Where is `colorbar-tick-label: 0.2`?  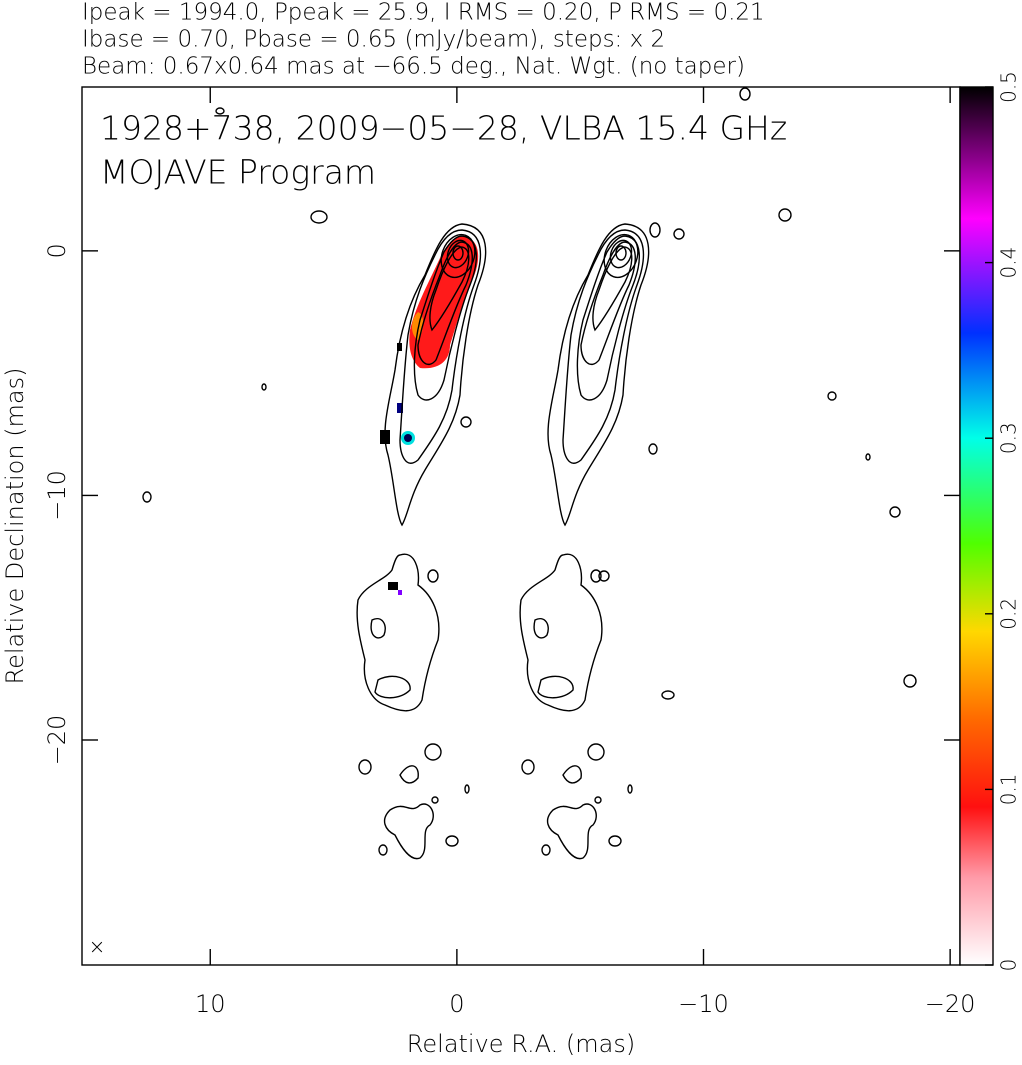
colorbar-tick-label: 0.2 is located at coordinates (1009, 614).